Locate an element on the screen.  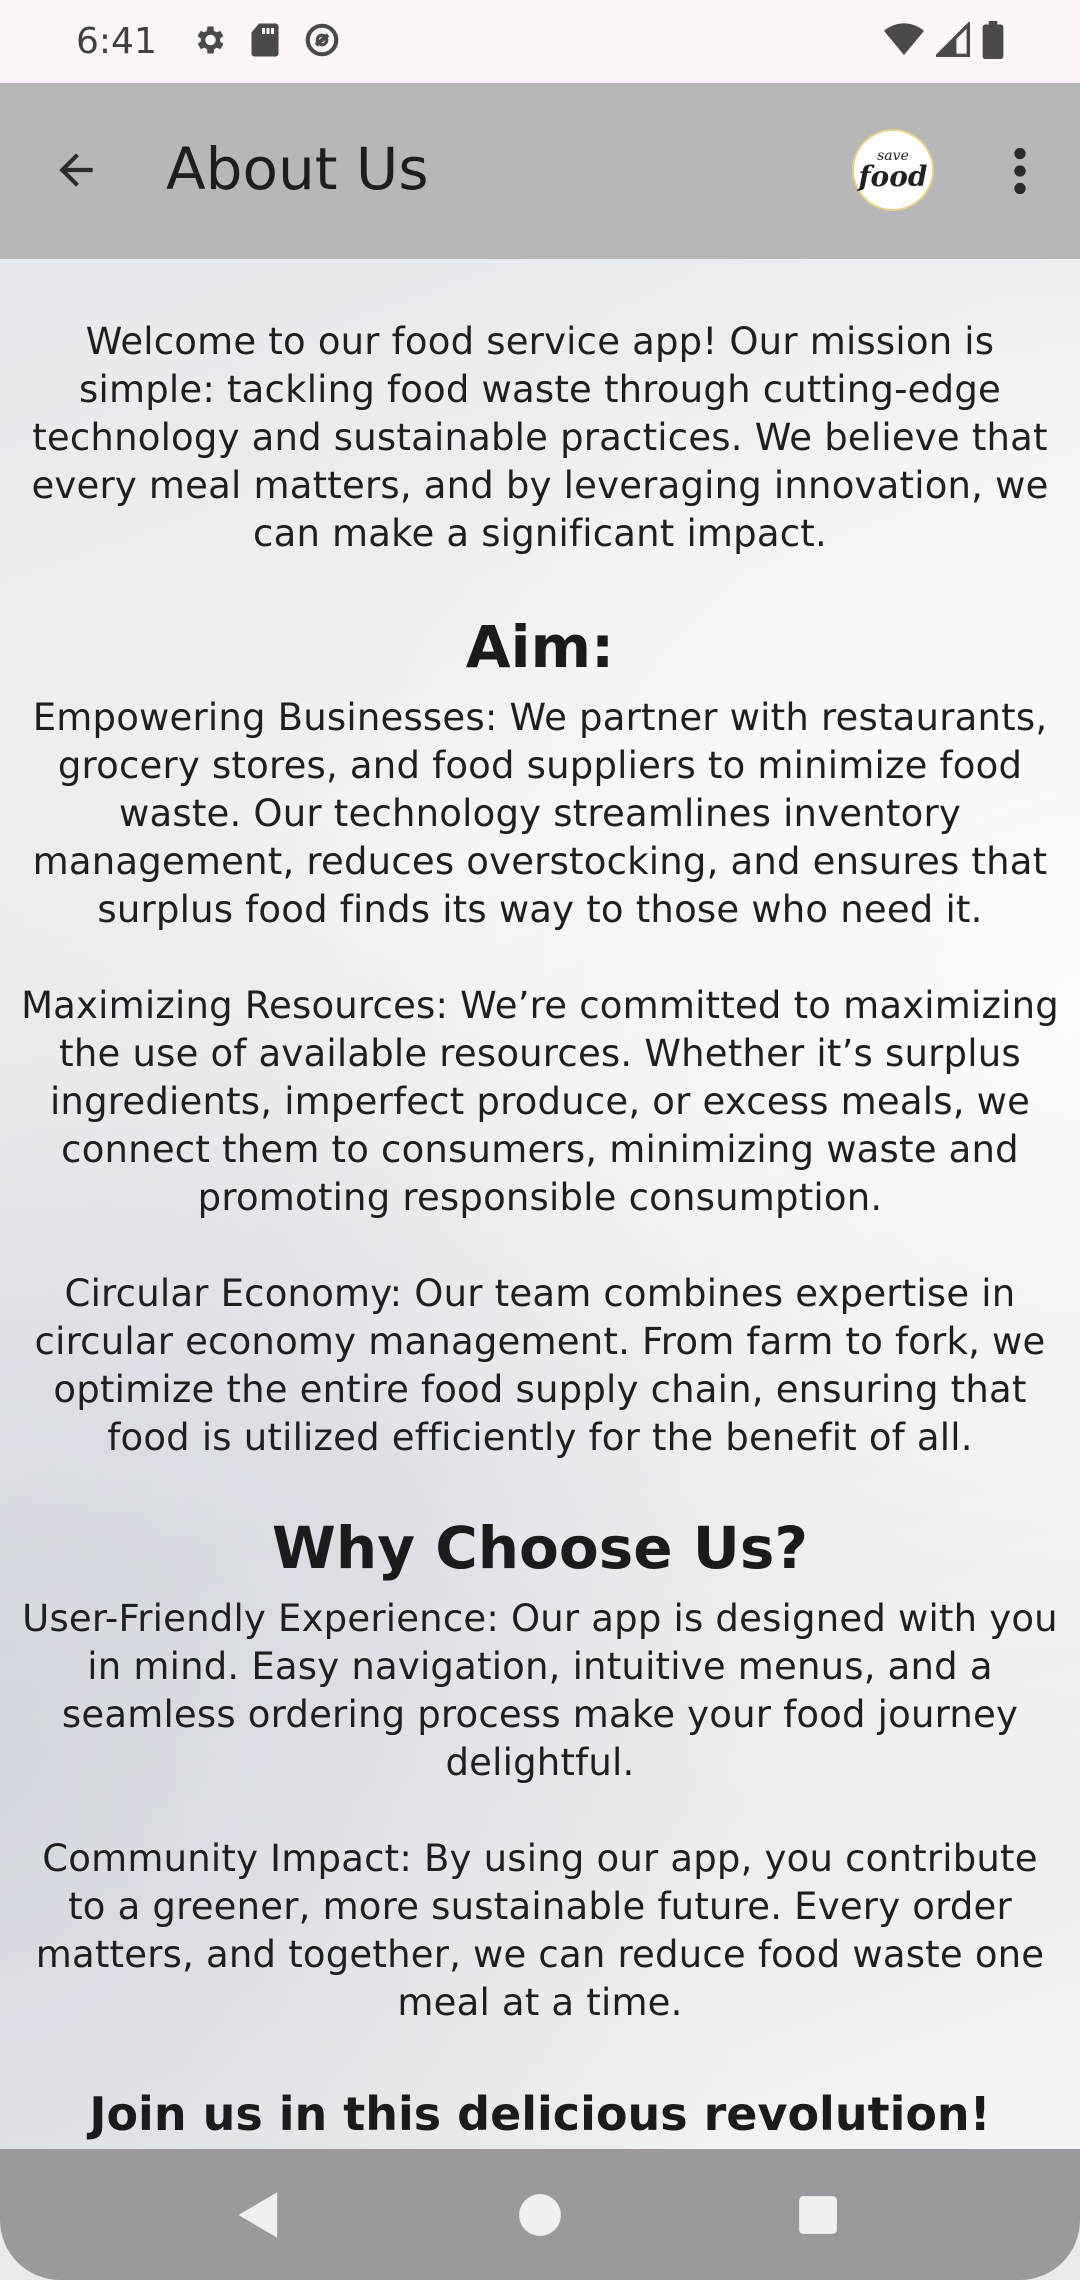
aim-heading: Aim: is located at coordinates (540, 647).